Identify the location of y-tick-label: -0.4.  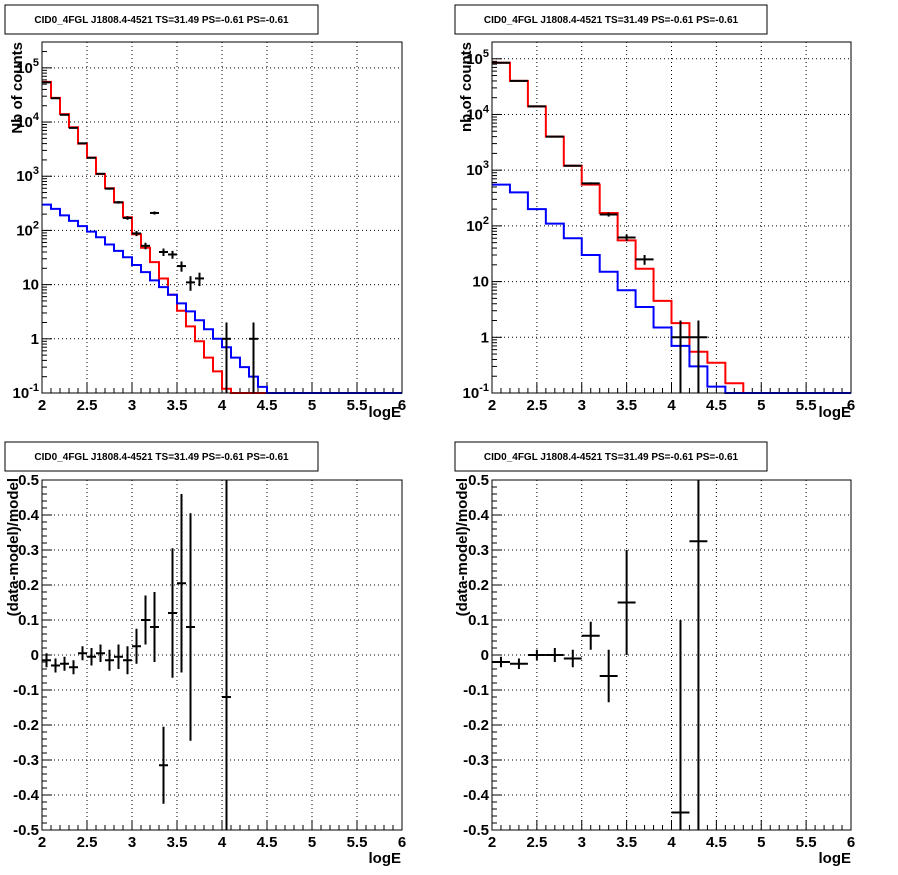
(26, 795).